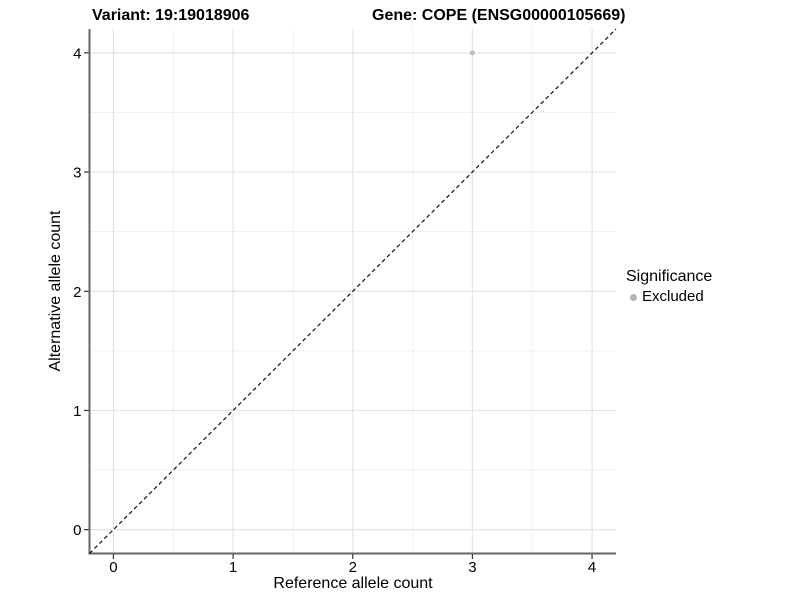 The width and height of the screenshot is (800, 600). I want to click on legend-title: Significance, so click(669, 276).